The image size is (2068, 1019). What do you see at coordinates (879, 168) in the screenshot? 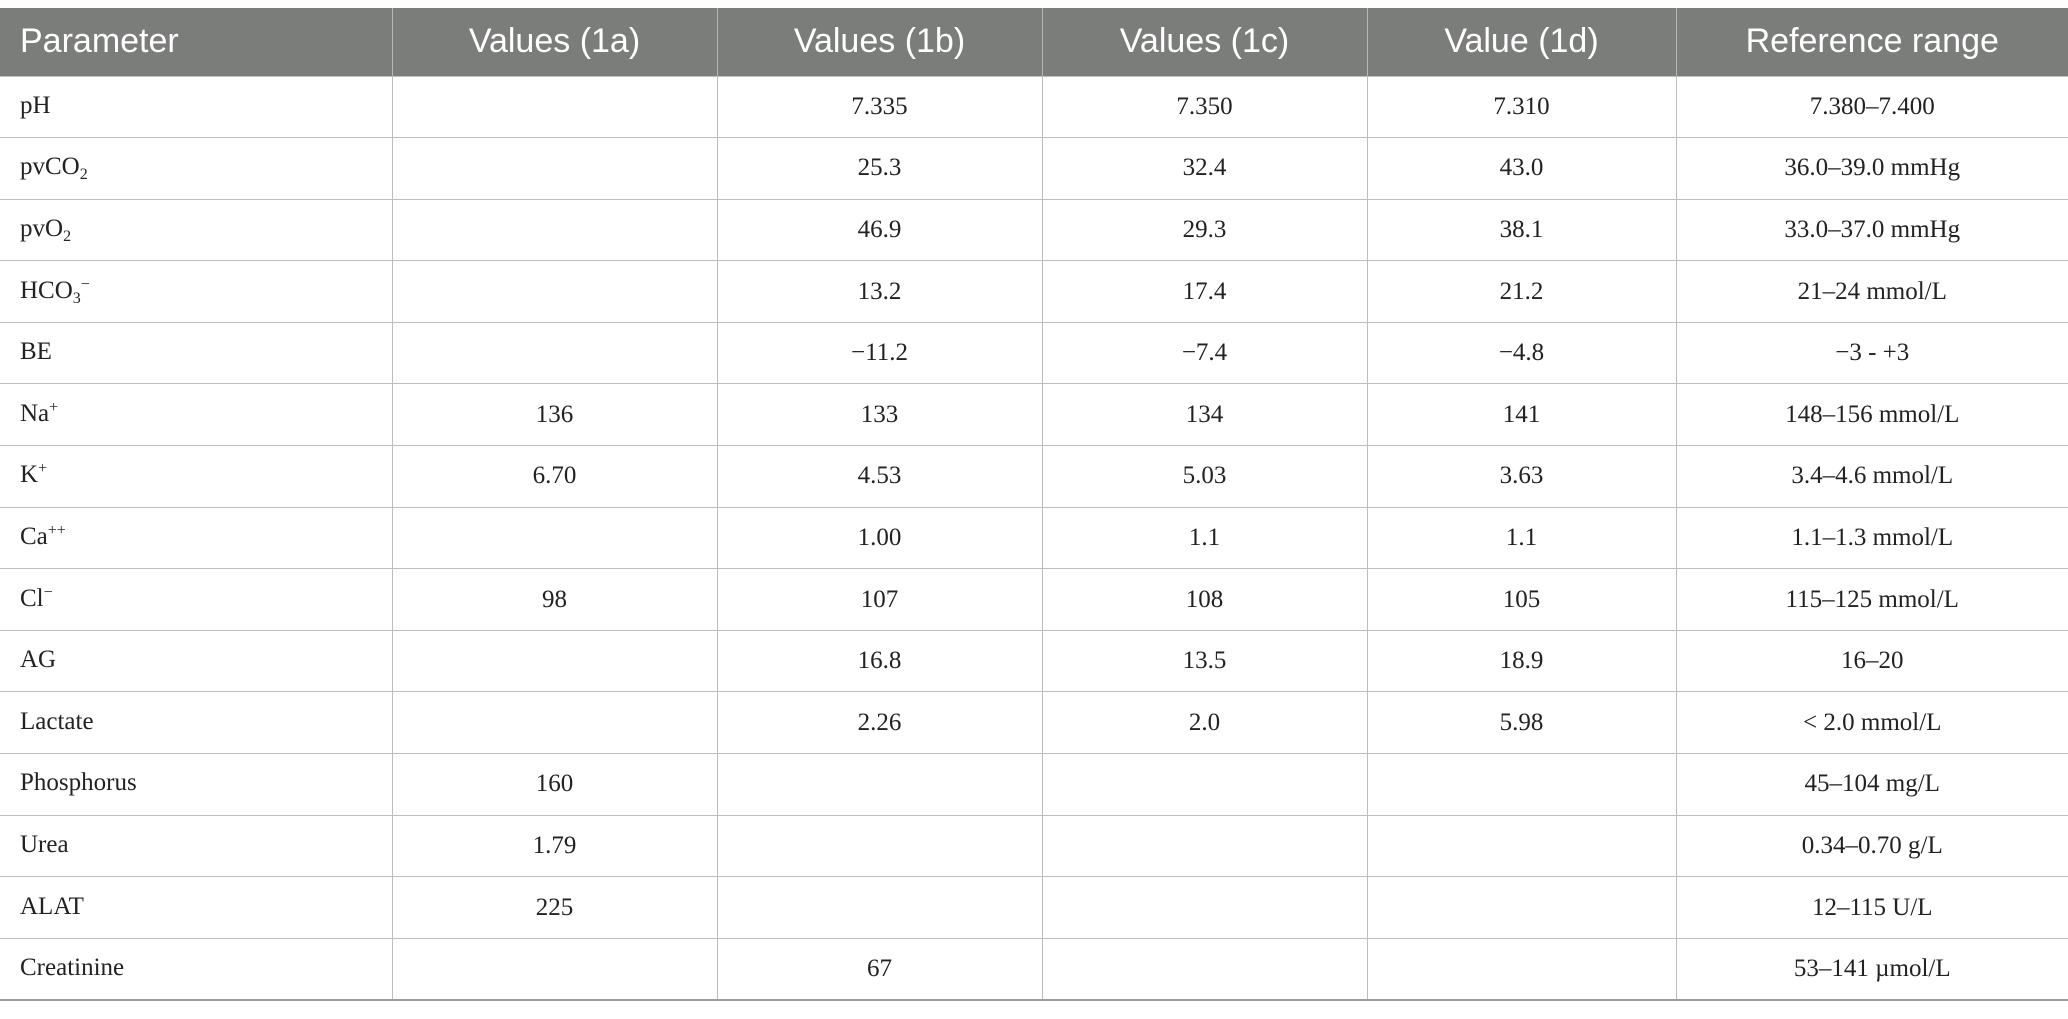
I see `cell-values-1b: 25.3` at bounding box center [879, 168].